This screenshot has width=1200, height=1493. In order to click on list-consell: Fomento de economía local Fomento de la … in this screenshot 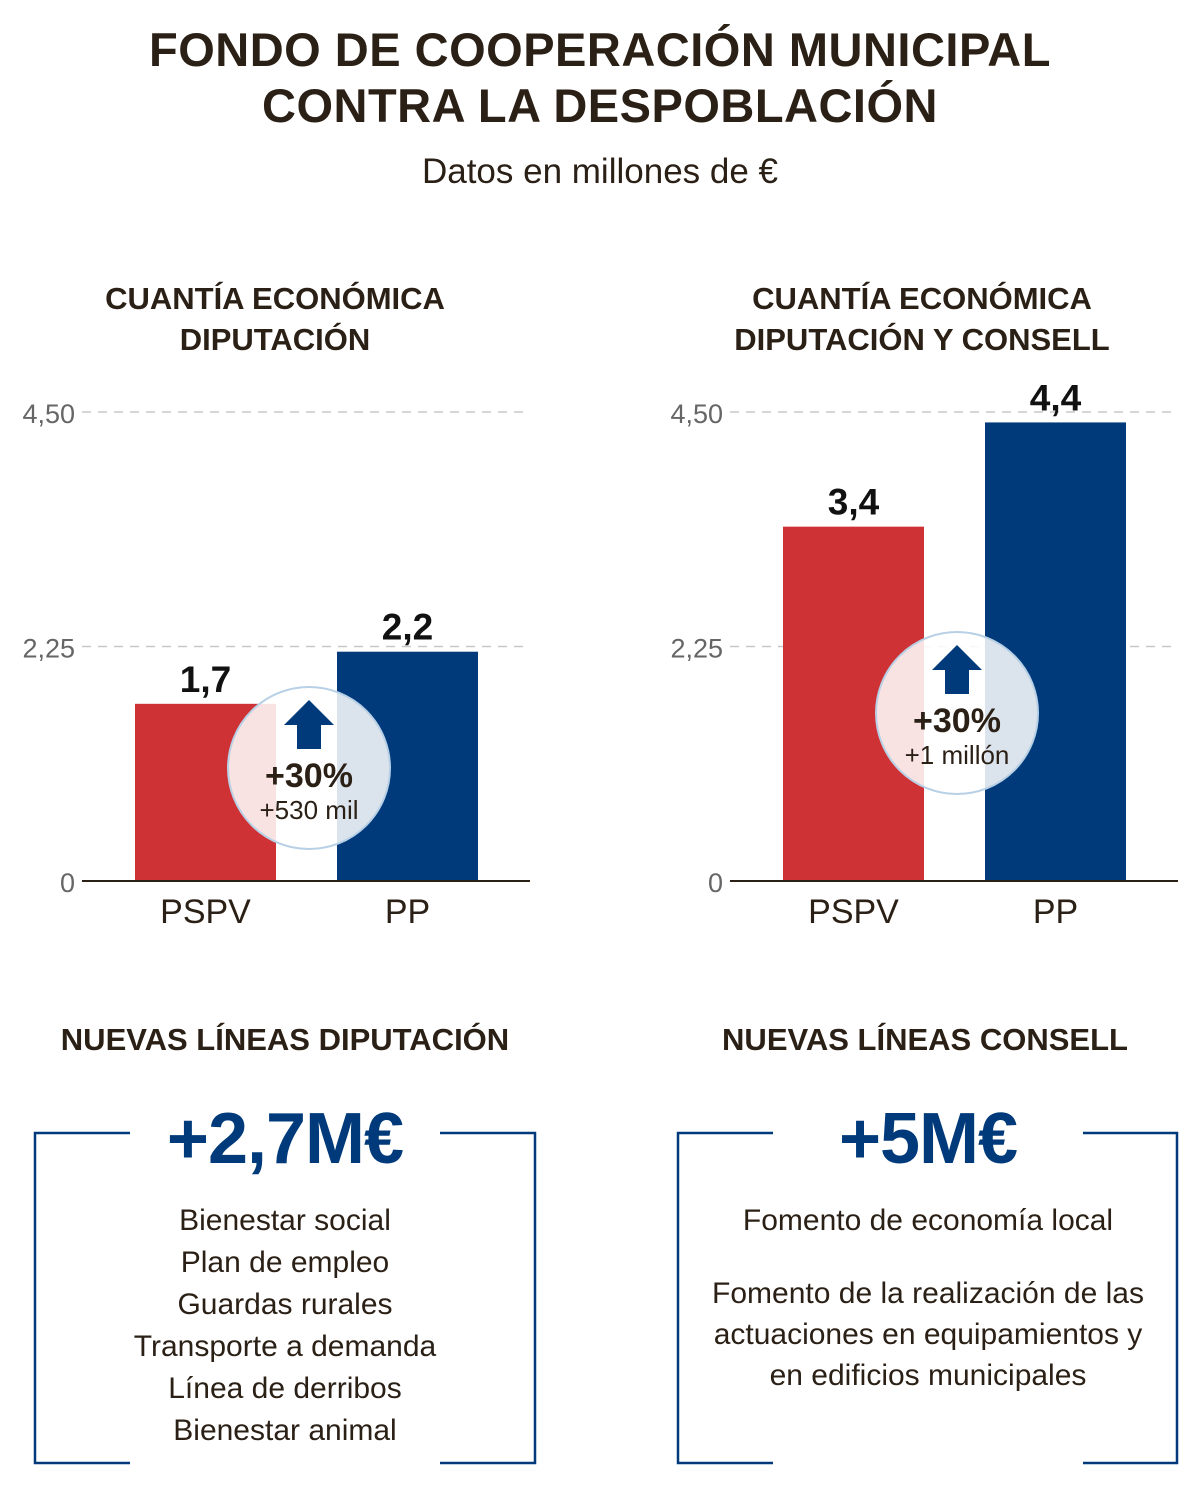, I will do `click(928, 1298)`.